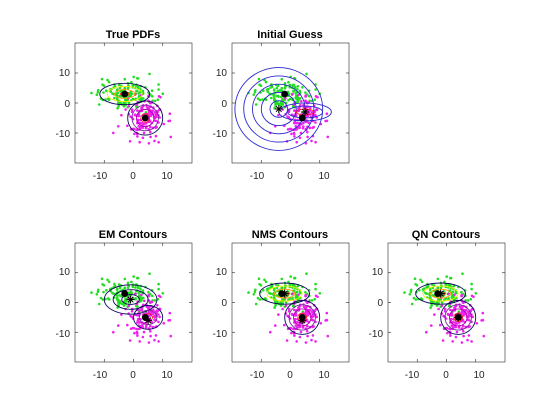 Image resolution: width=560 pixels, height=420 pixels. I want to click on x-tick-label: -10, so click(100, 375).